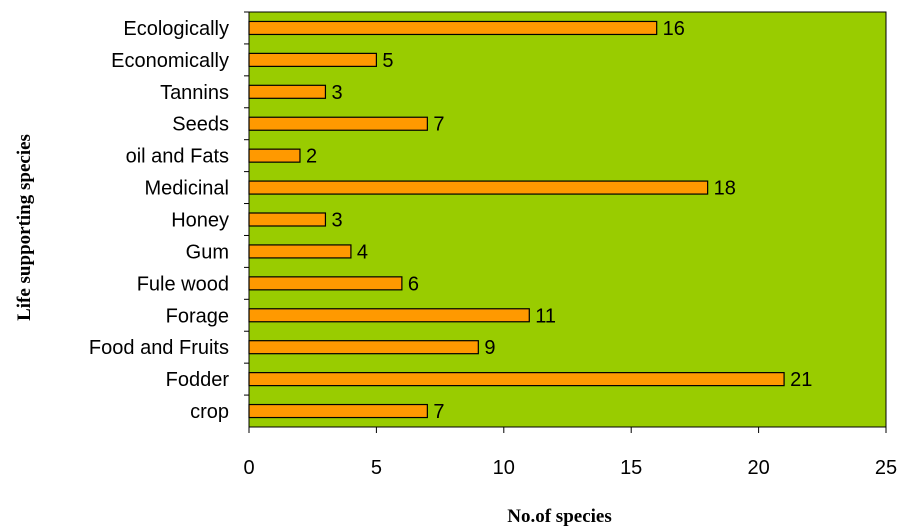 The height and width of the screenshot is (529, 898). What do you see at coordinates (489, 348) in the screenshot?
I see `value-label-food-and-fruits: 9` at bounding box center [489, 348].